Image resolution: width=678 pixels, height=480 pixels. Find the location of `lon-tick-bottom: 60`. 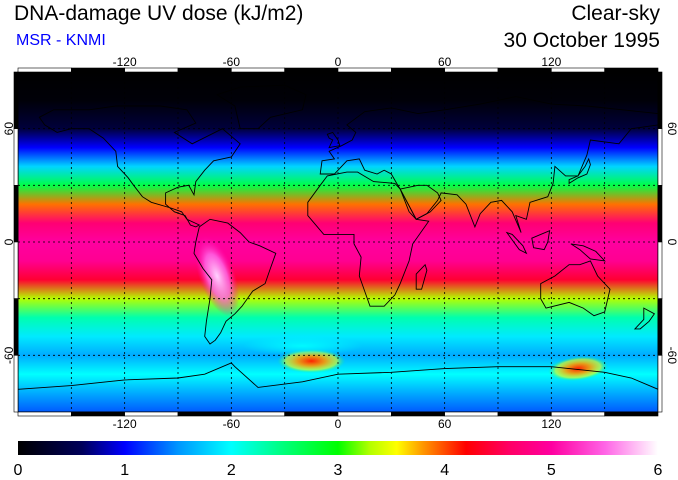

lon-tick-bottom: 60 is located at coordinates (445, 424).